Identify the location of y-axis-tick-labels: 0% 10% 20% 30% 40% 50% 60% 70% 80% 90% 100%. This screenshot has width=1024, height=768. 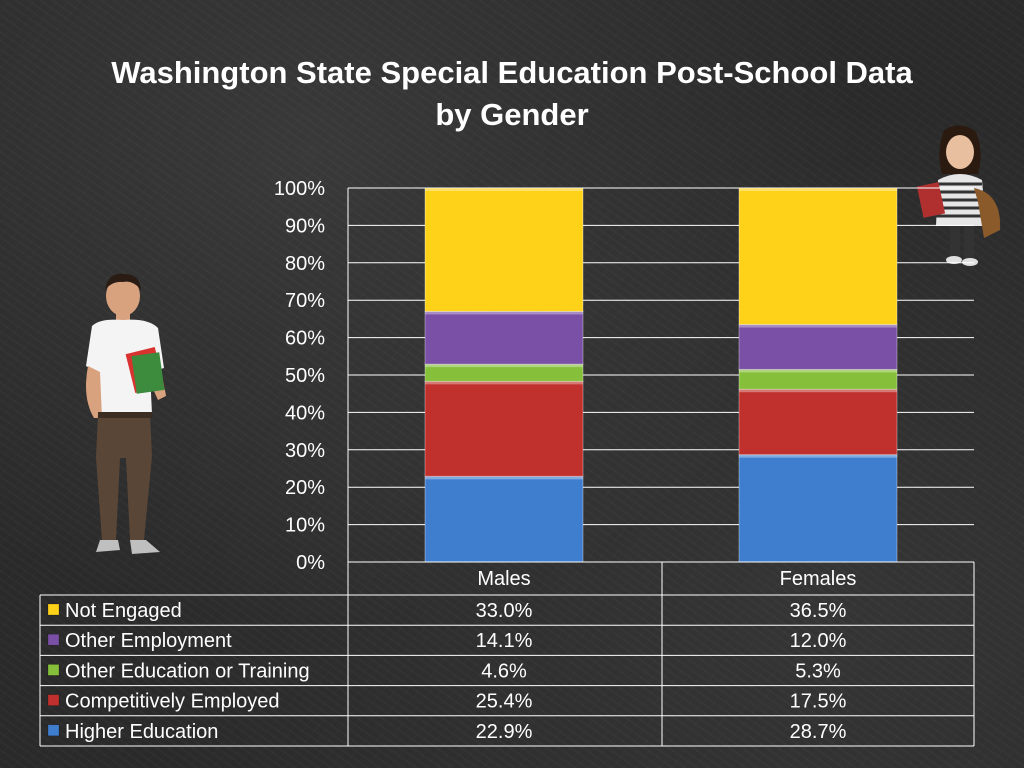
(299, 376).